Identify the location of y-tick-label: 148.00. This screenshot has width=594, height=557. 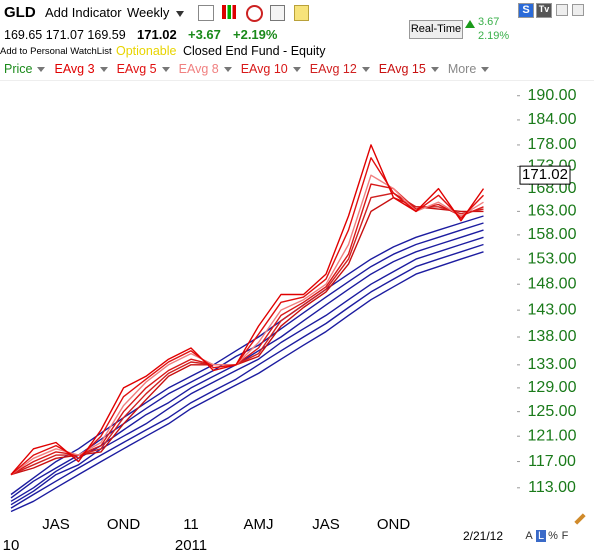
(552, 283).